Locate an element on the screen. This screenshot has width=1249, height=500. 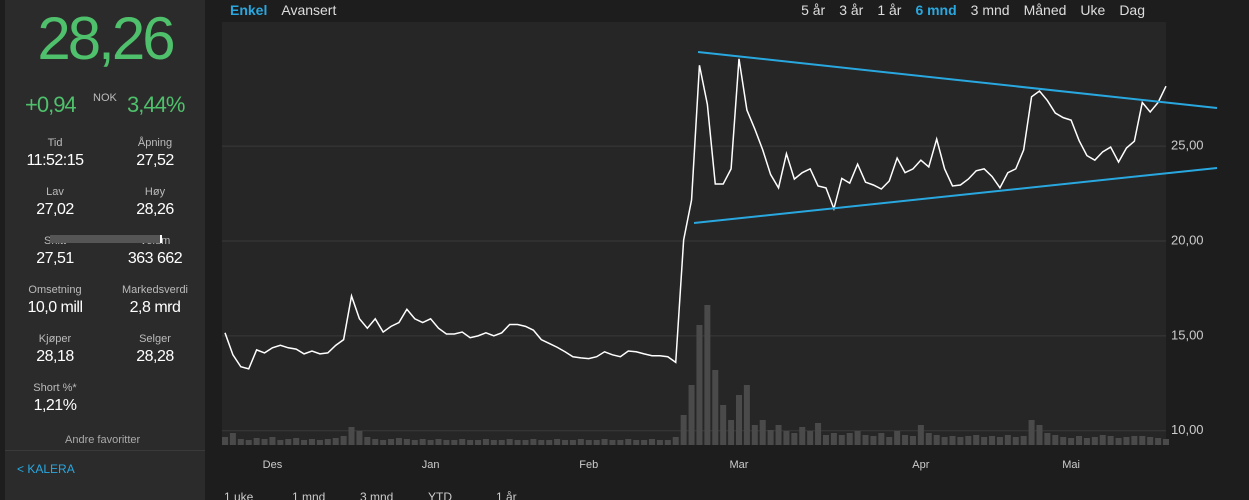
stat-label: Selger is located at coordinates (155, 339).